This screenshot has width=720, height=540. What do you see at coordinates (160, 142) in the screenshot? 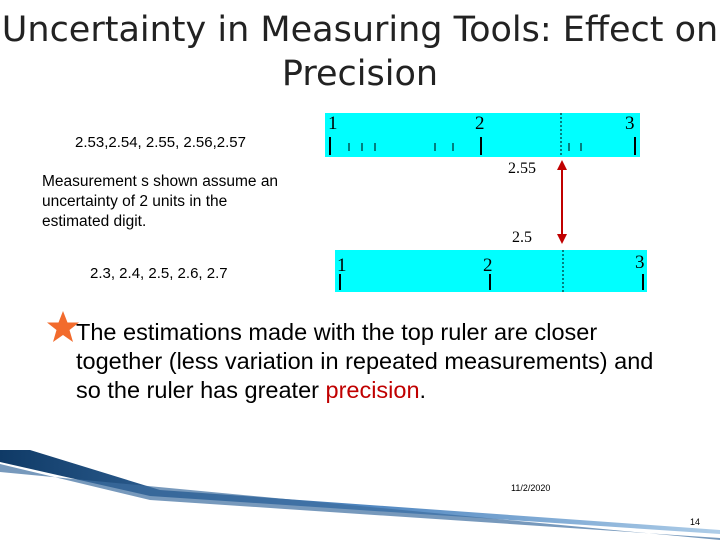
I see `top-ruler-values: 2.53,2.54, 2.55, 2.56,2.57` at bounding box center [160, 142].